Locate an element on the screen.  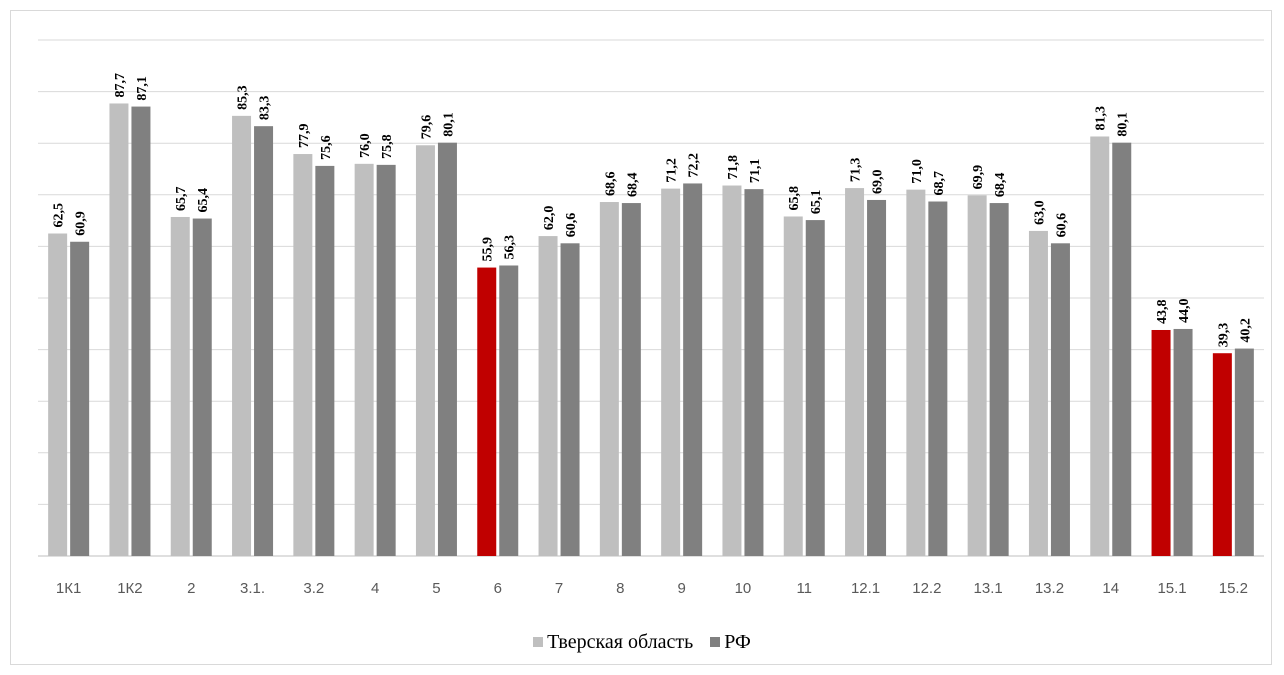
value-label-tver: 71,2 is located at coordinates (672, 170).